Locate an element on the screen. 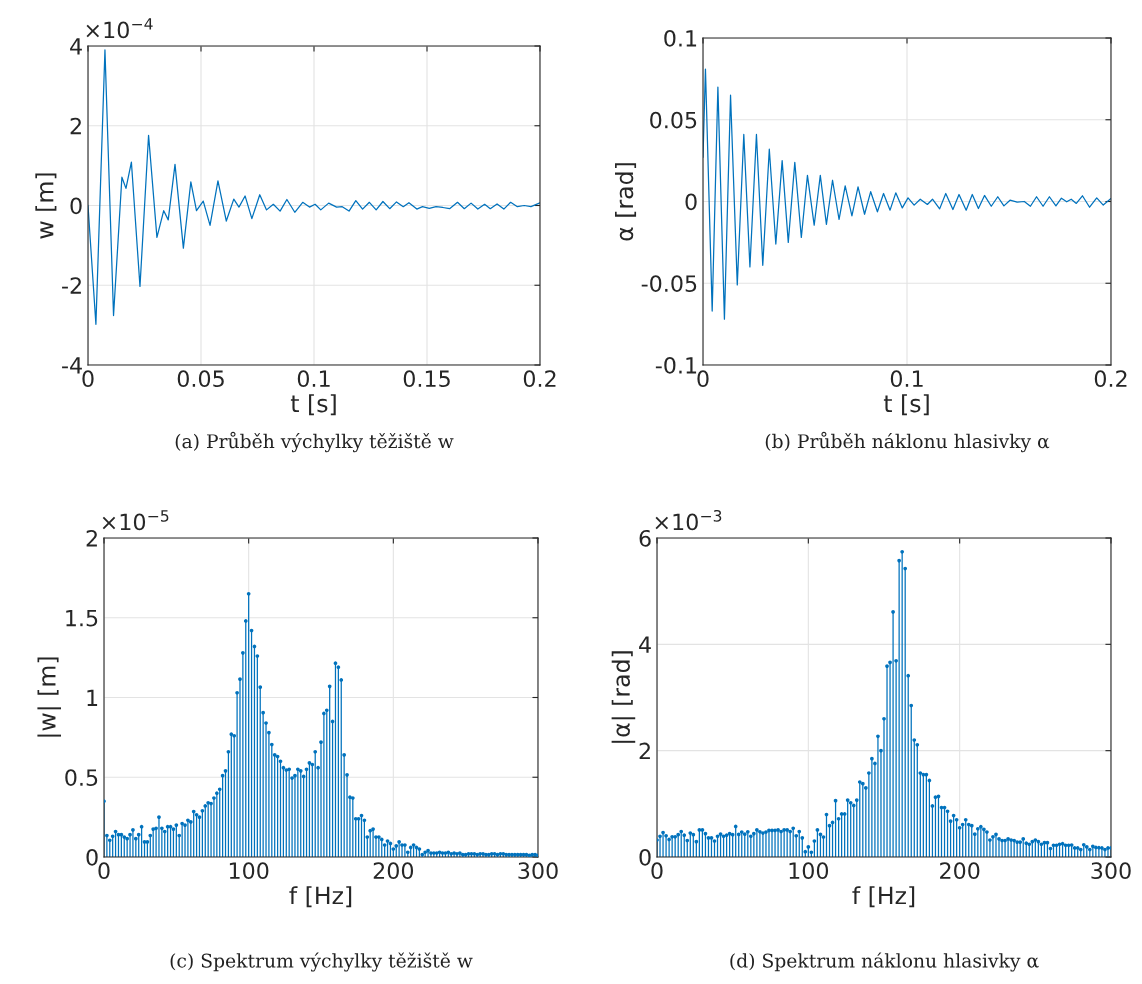 The height and width of the screenshot is (984, 1142). y-tick-label: -0.1 is located at coordinates (676, 365).